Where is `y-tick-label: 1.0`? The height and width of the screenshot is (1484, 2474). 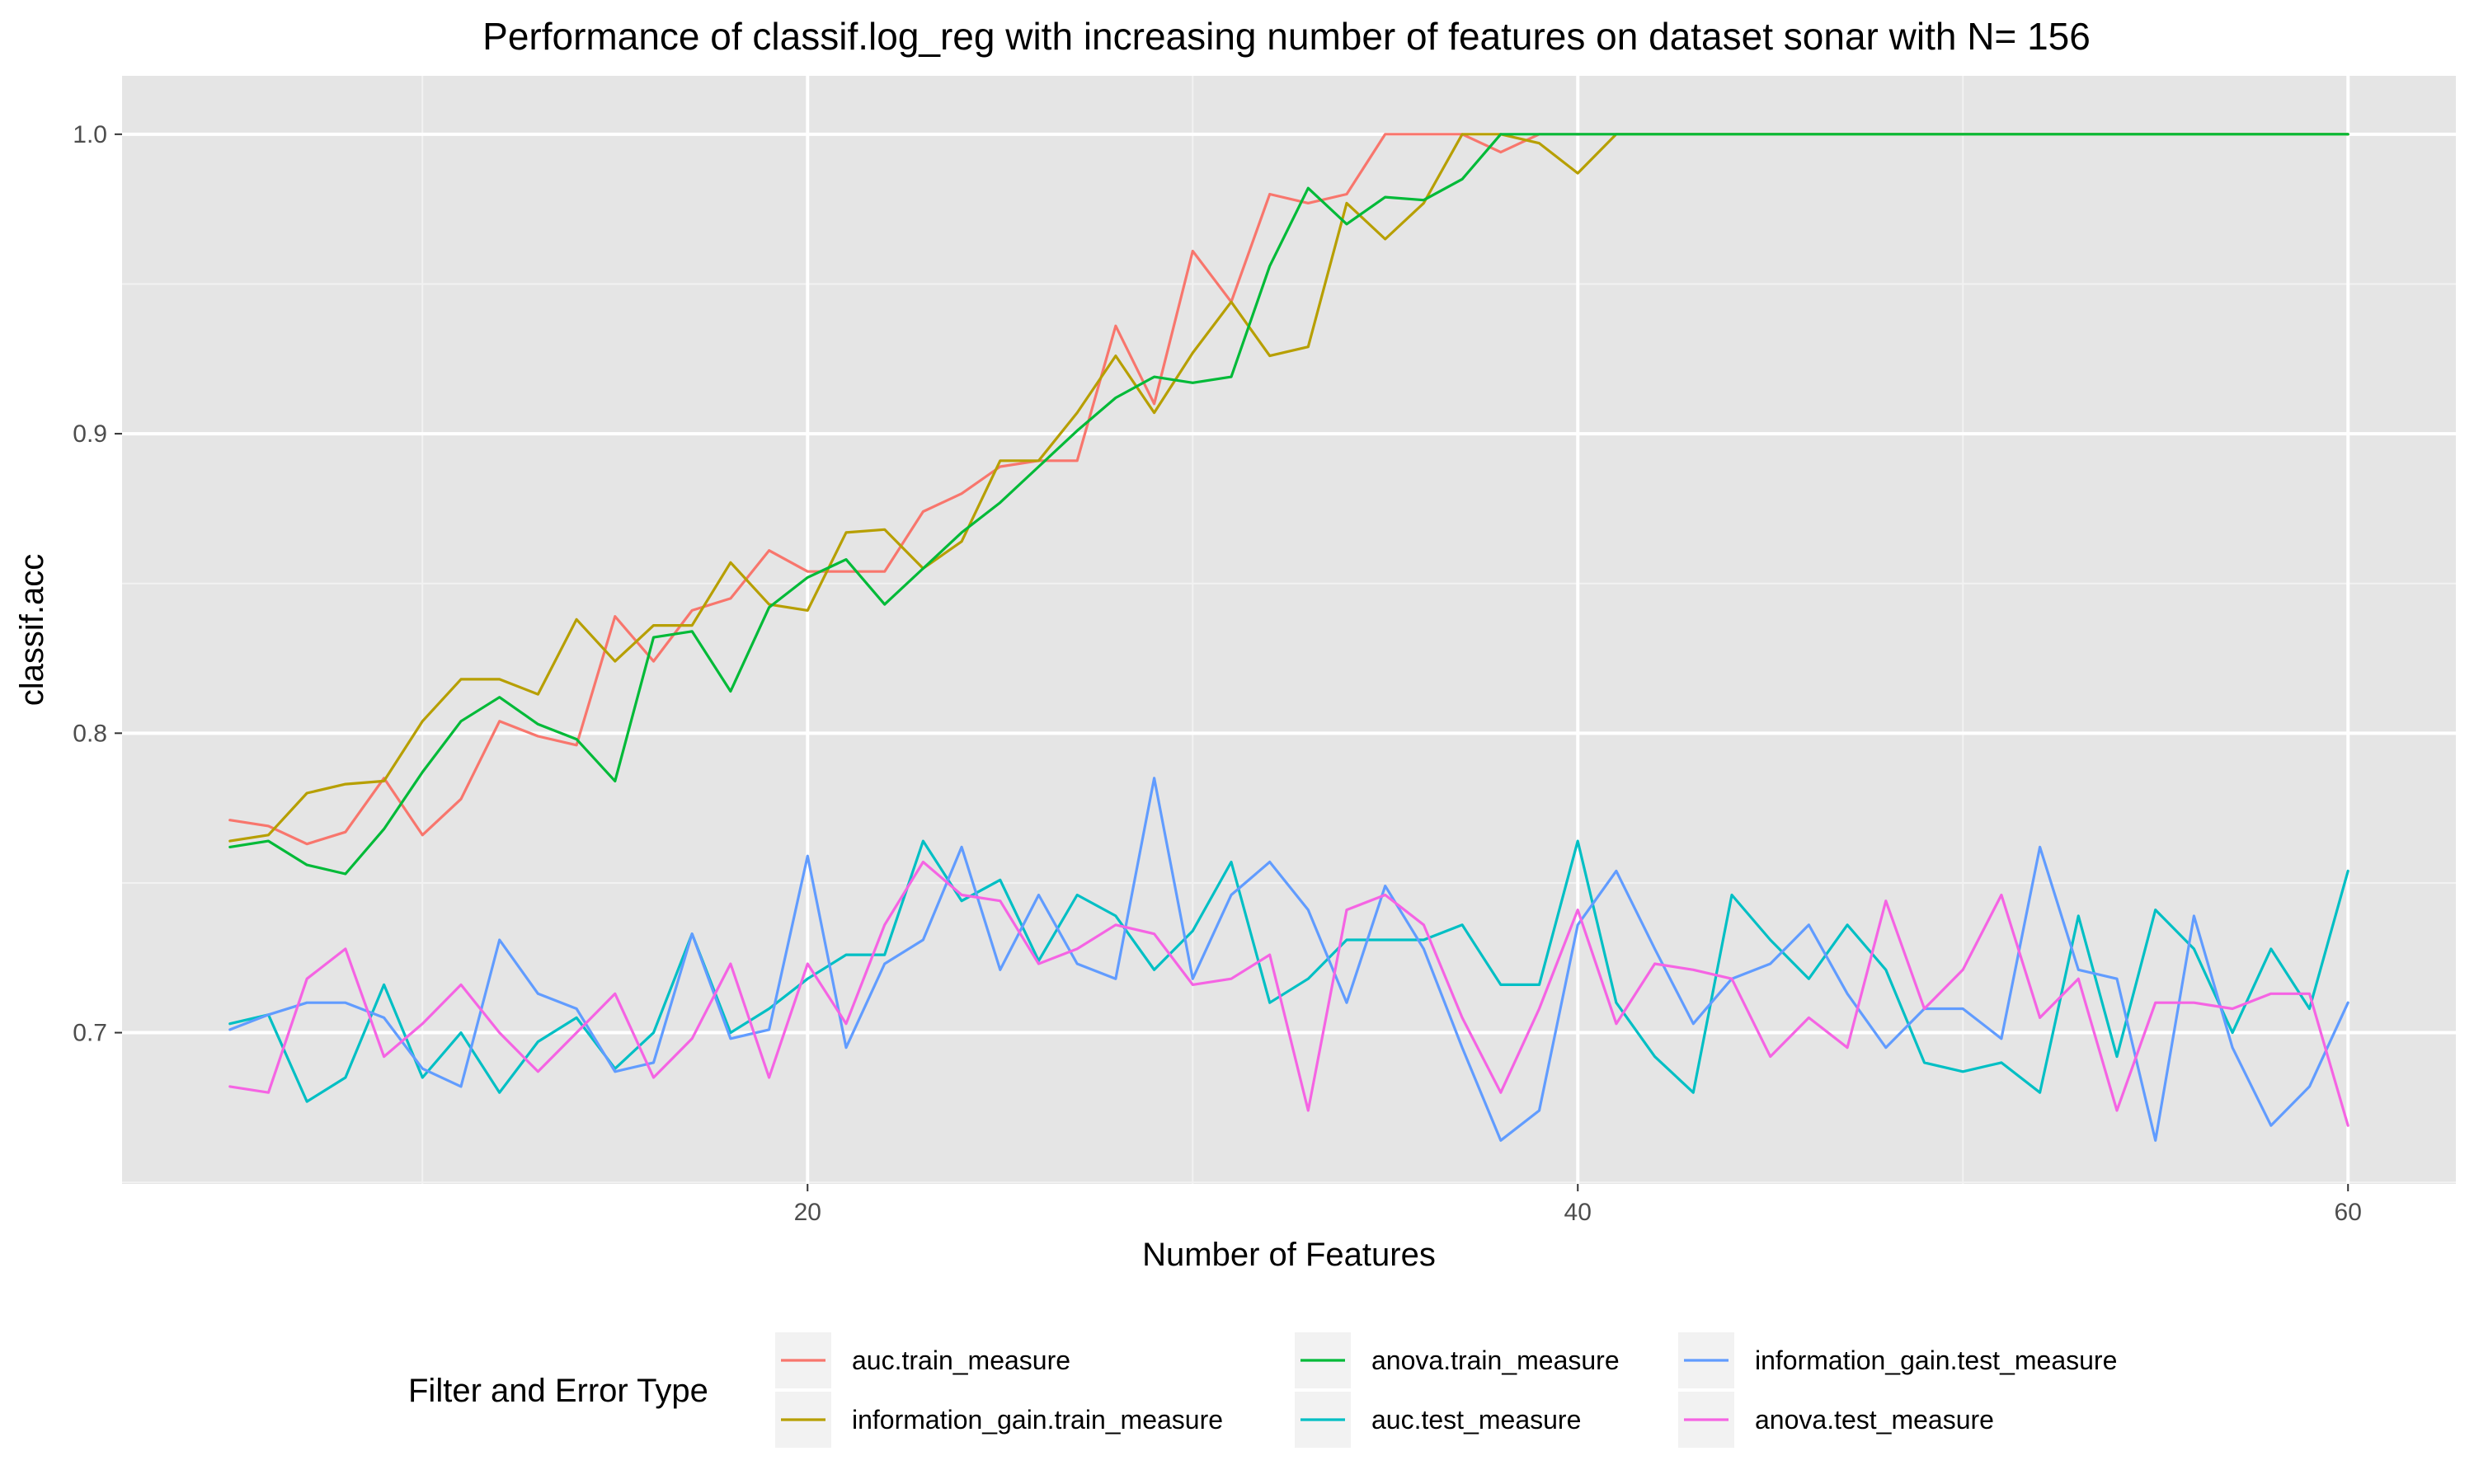
y-tick-label: 1.0 is located at coordinates (90, 134).